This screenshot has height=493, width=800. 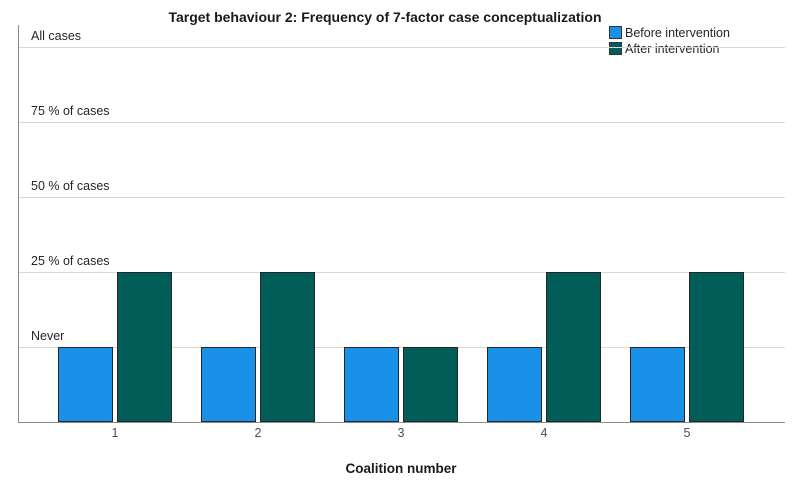 I want to click on legend-item-before-intervention: Before intervention, so click(x=669, y=32).